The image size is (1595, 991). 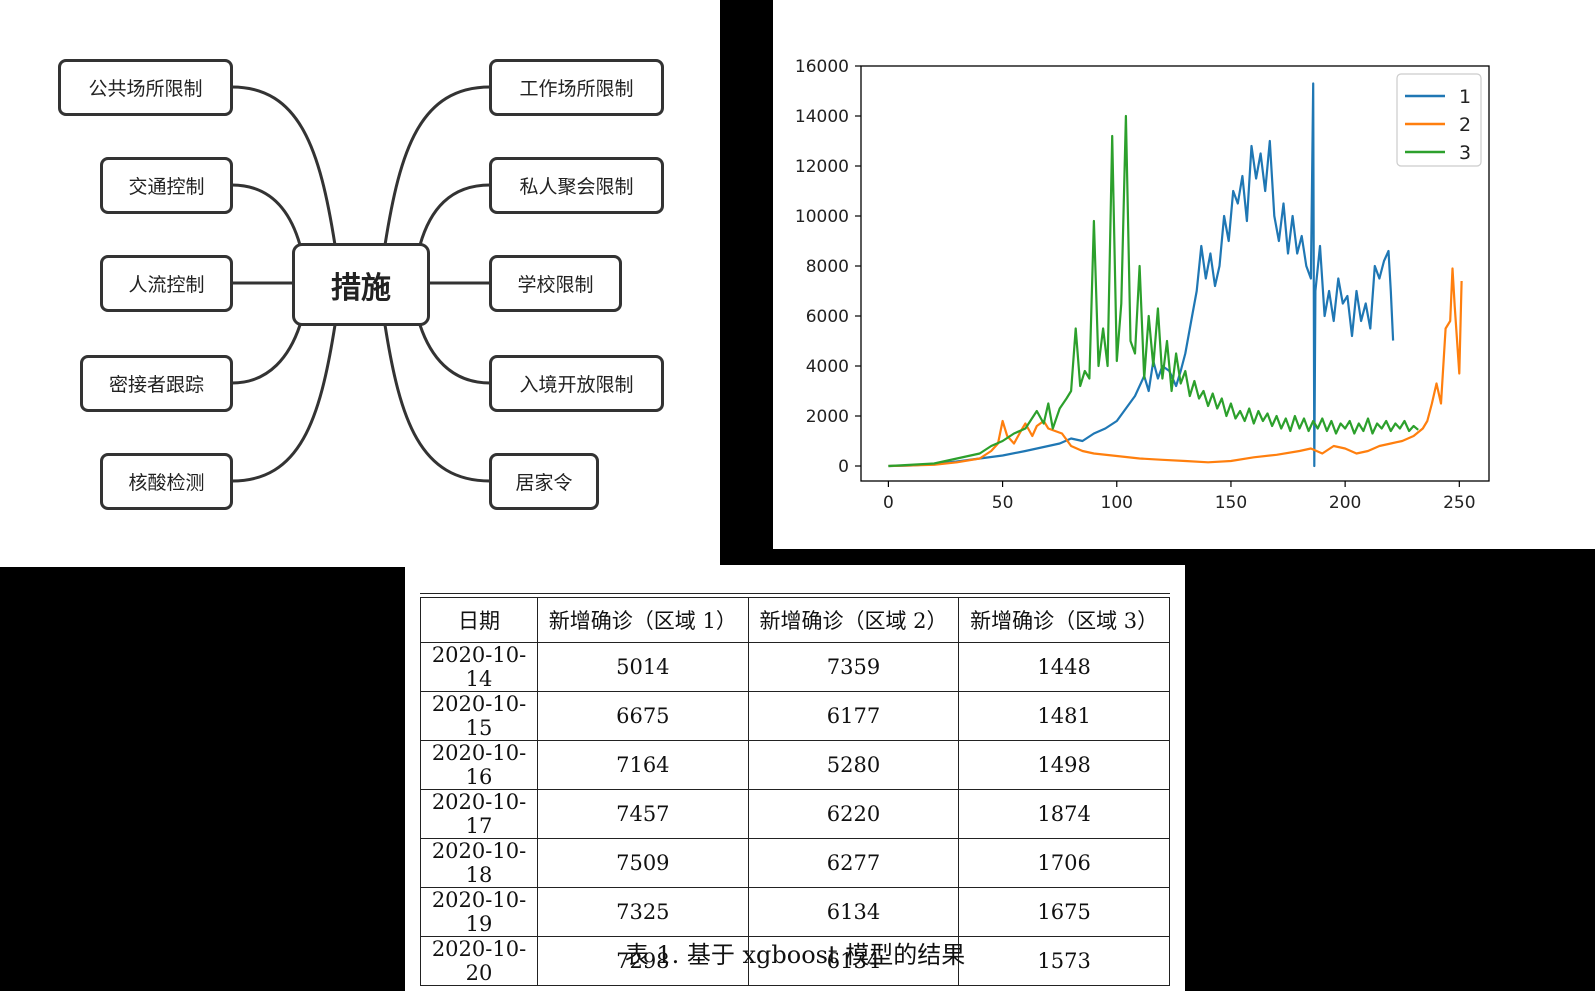 I want to click on value-cell: 5014, so click(x=643, y=667).